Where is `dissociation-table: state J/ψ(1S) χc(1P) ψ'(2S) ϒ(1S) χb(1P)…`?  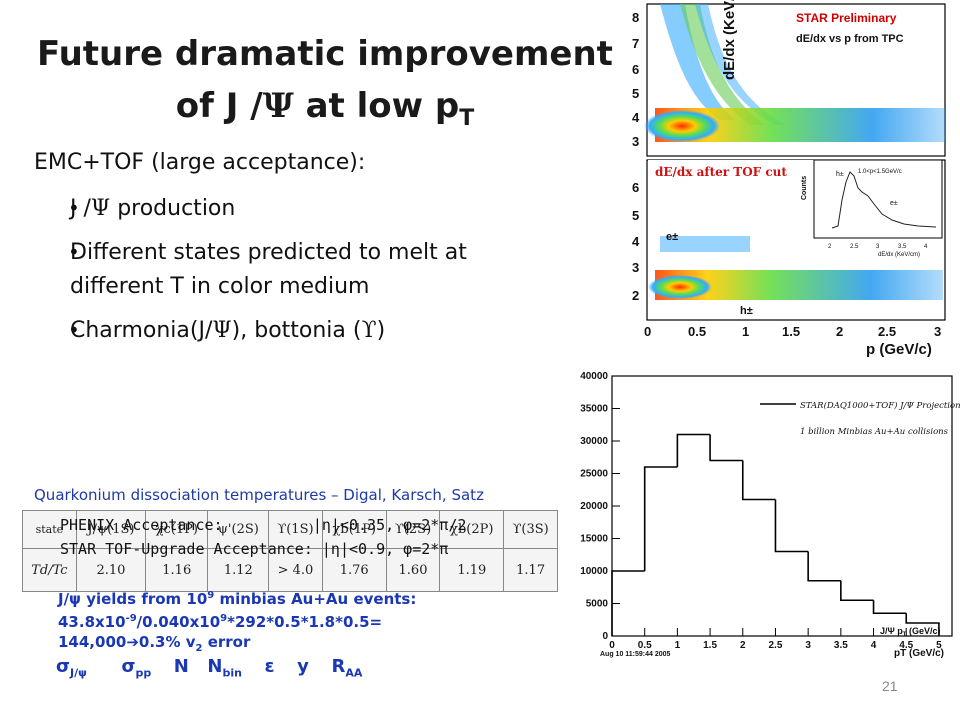
dissociation-table: state J/ψ(1S) χc(1P) ψ'(2S) ϒ(1S) χb(1P)… is located at coordinates (290, 551).